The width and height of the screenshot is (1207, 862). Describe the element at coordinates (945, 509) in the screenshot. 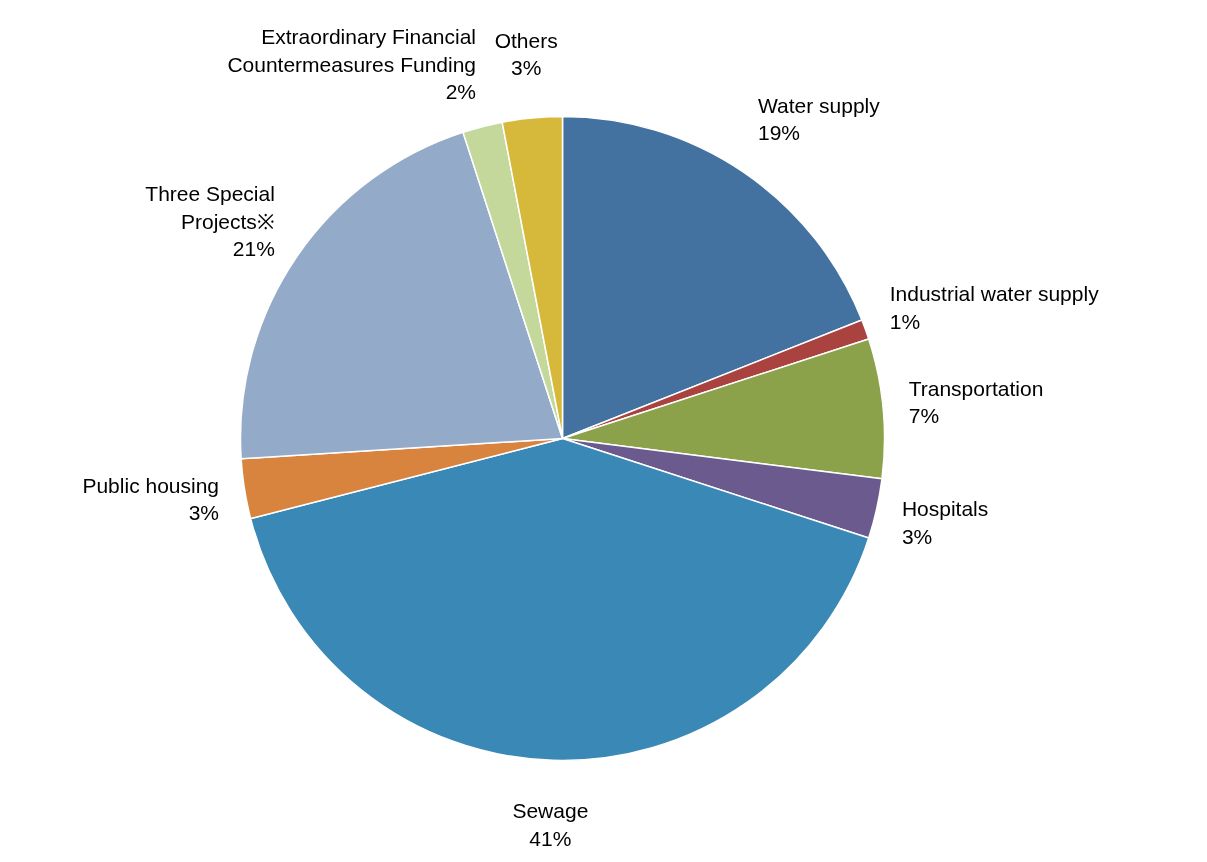

I see `slice-label: Hospitals` at that location.